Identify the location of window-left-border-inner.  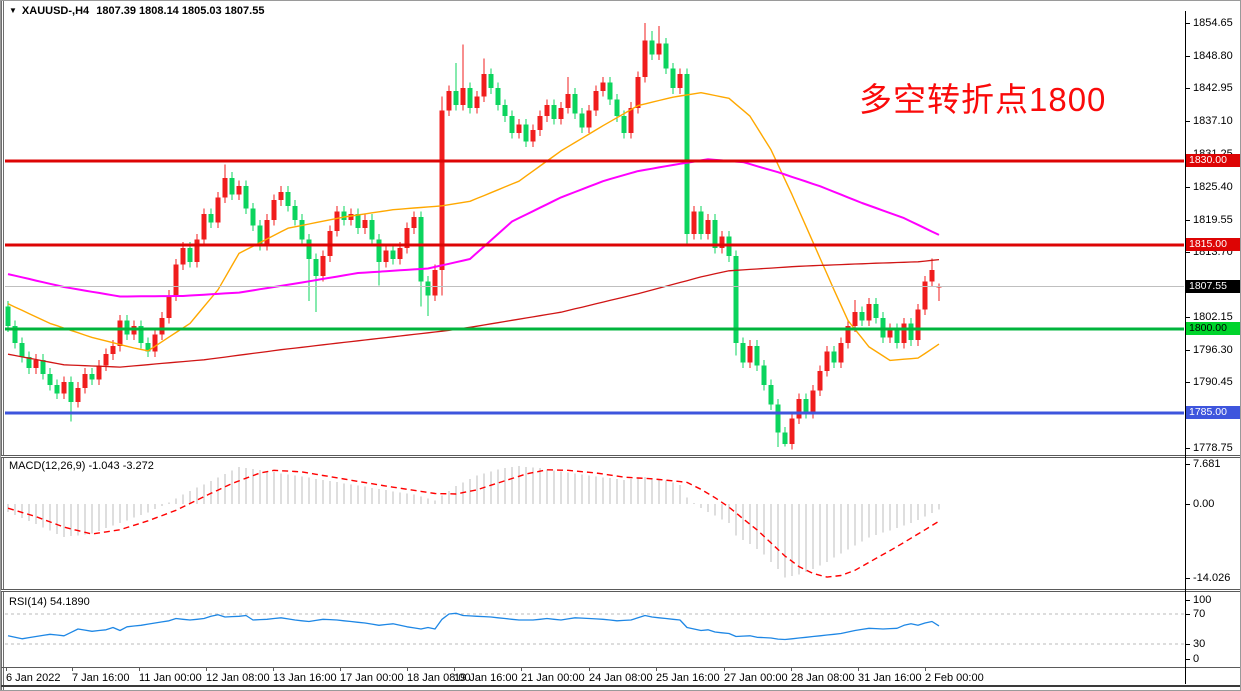
(3, 345).